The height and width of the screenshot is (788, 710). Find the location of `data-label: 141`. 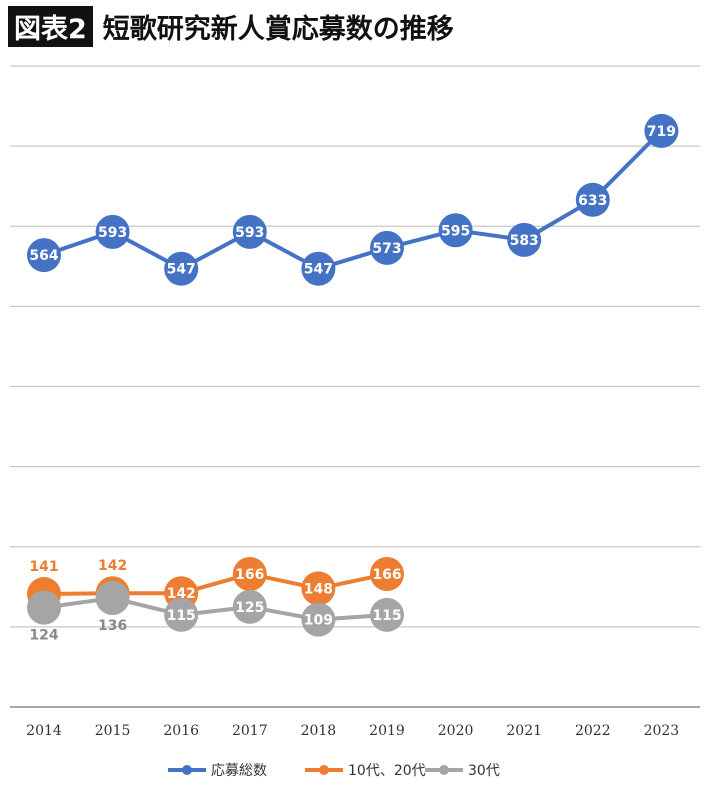

data-label: 141 is located at coordinates (43, 567).